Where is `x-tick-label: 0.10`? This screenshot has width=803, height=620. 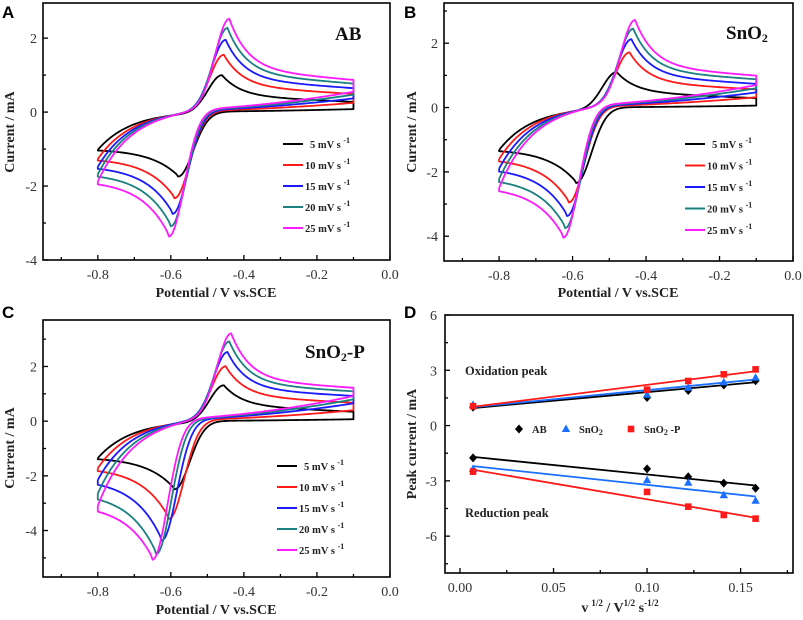 x-tick-label: 0.10 is located at coordinates (647, 588).